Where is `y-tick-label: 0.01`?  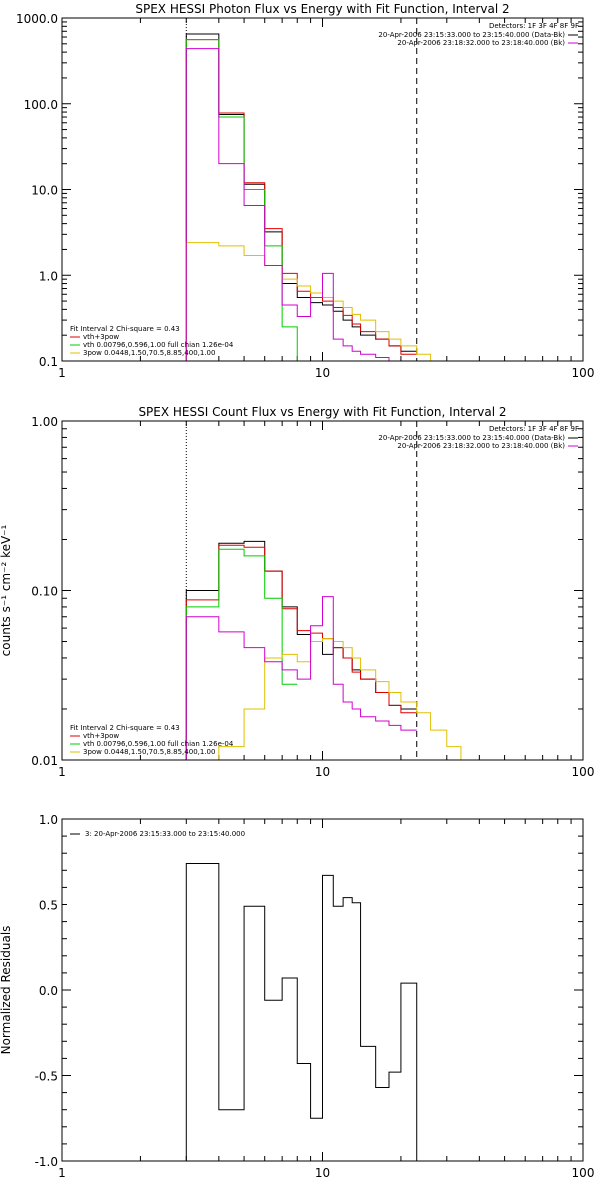
y-tick-label: 0.01 is located at coordinates (44, 761).